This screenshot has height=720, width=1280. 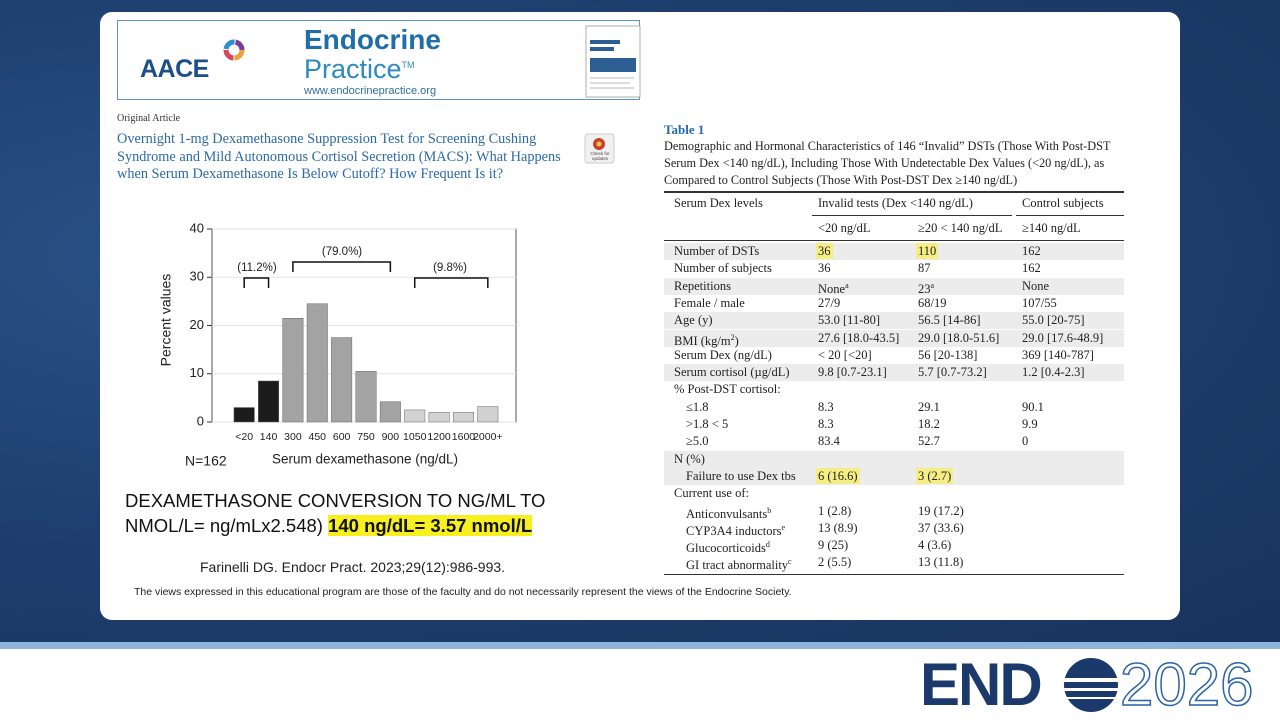 What do you see at coordinates (769, 510) in the screenshot?
I see `cell-superscript: b` at bounding box center [769, 510].